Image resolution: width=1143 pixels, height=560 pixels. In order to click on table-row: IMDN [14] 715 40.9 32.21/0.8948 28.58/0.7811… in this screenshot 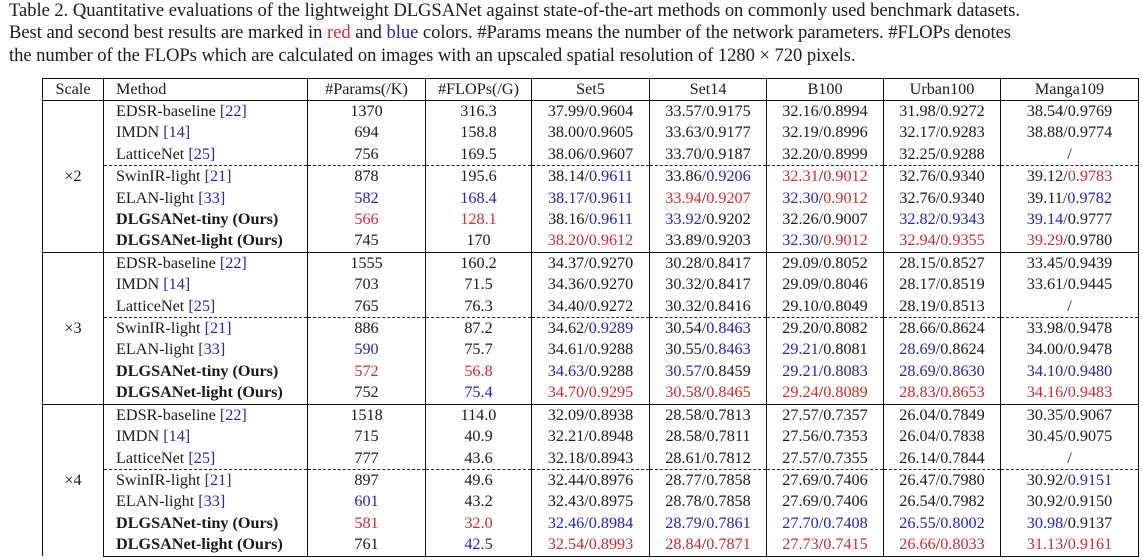, I will do `click(591, 437)`.